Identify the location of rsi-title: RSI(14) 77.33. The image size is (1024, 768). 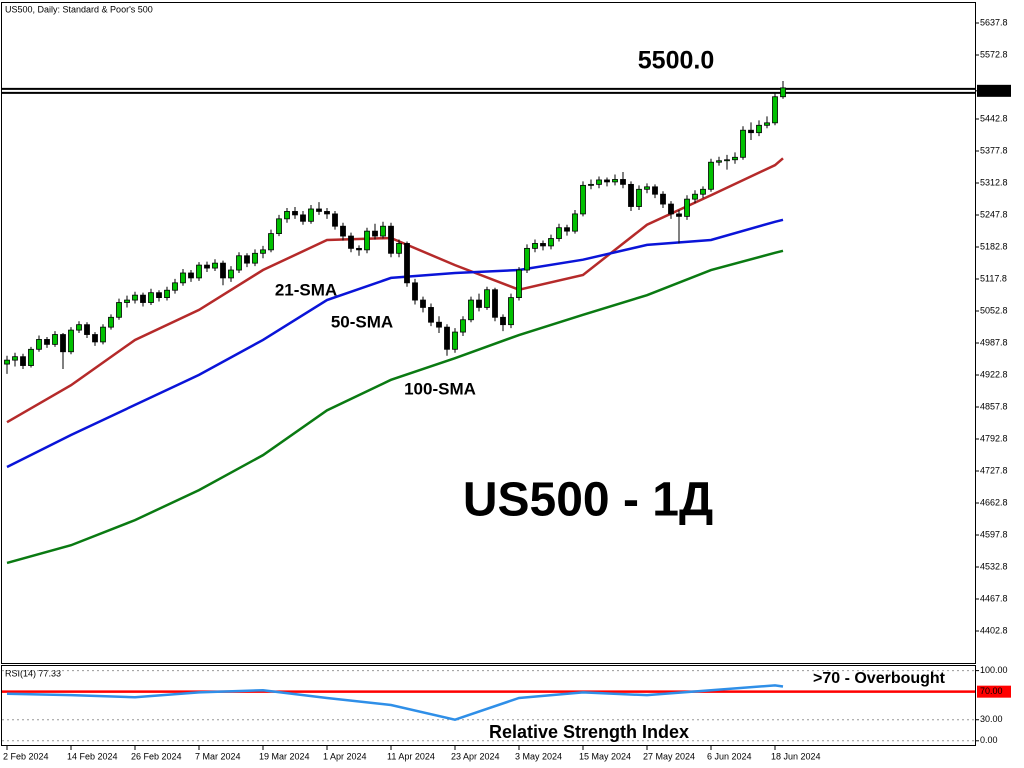
(33, 673).